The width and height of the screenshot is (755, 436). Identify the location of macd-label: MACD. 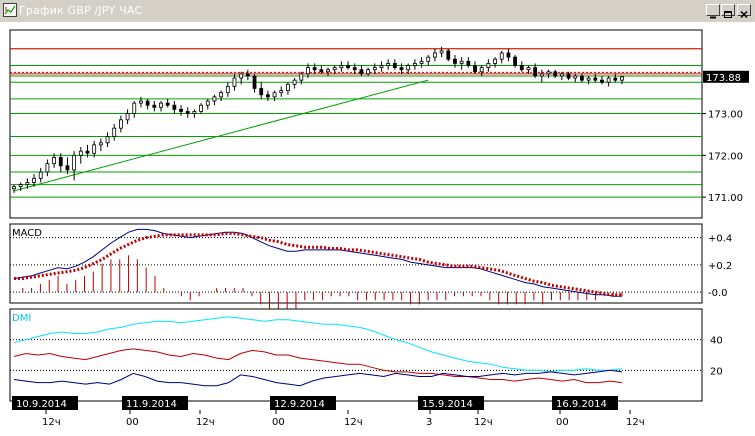
(27, 233).